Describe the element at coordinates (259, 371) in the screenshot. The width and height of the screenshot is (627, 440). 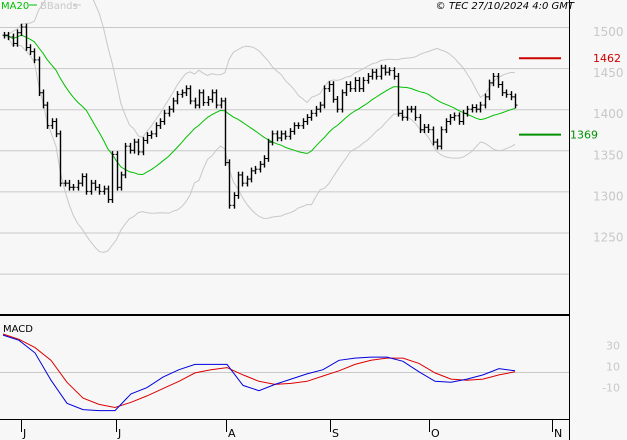
I see `macd-signal-line` at that location.